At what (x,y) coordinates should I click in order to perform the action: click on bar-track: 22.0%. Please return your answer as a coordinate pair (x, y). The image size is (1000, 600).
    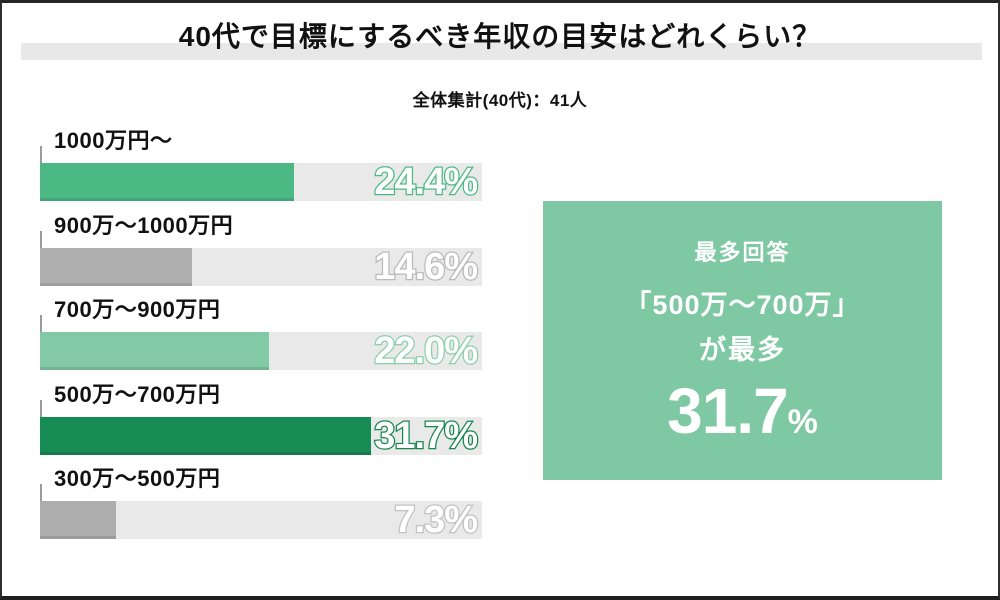
    Looking at the image, I should click on (261, 351).